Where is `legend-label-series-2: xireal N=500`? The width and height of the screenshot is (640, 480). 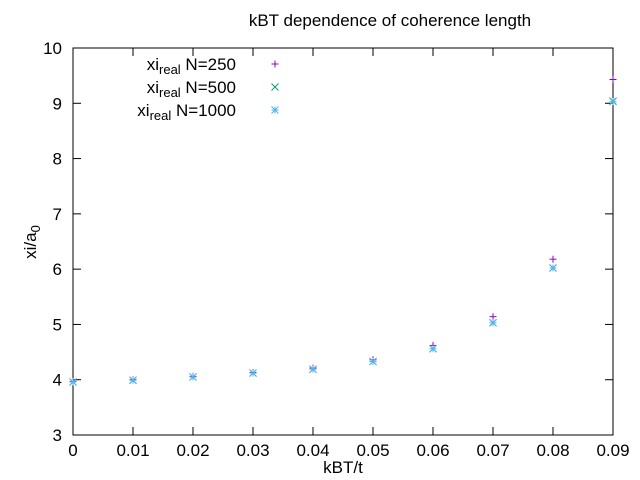 legend-label-series-2: xireal N=500 is located at coordinates (191, 89).